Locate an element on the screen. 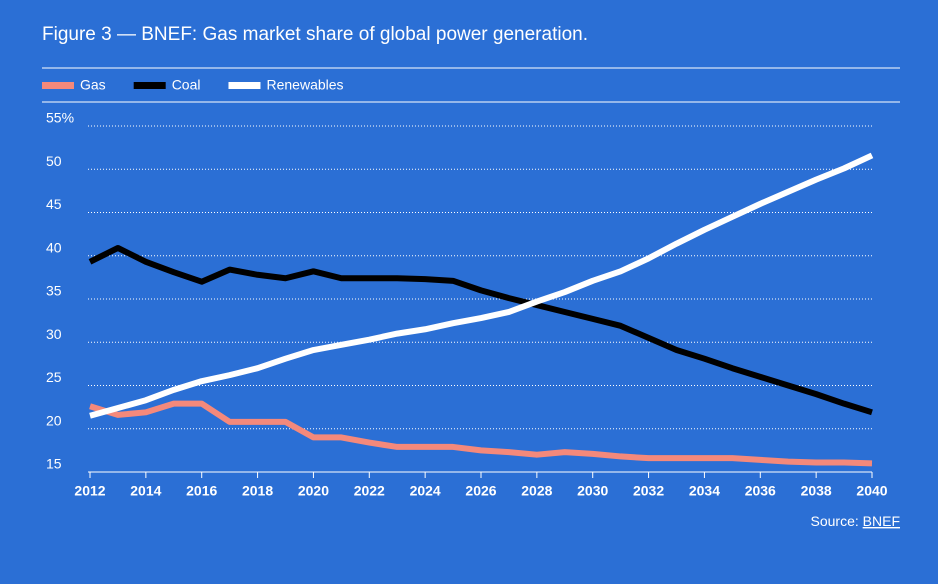 The height and width of the screenshot is (584, 938). y-tick-label: 15 is located at coordinates (54, 464).